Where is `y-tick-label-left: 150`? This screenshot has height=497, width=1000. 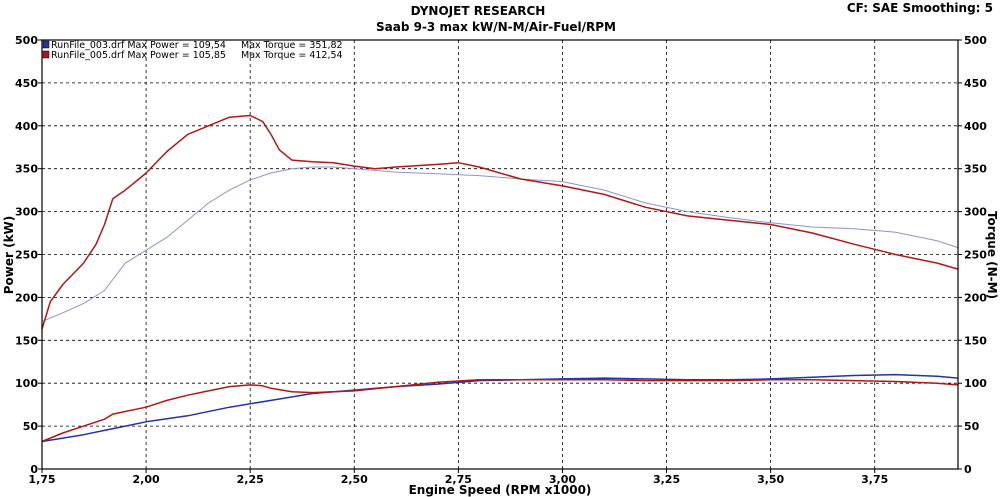
y-tick-label-left: 150 is located at coordinates (26, 340).